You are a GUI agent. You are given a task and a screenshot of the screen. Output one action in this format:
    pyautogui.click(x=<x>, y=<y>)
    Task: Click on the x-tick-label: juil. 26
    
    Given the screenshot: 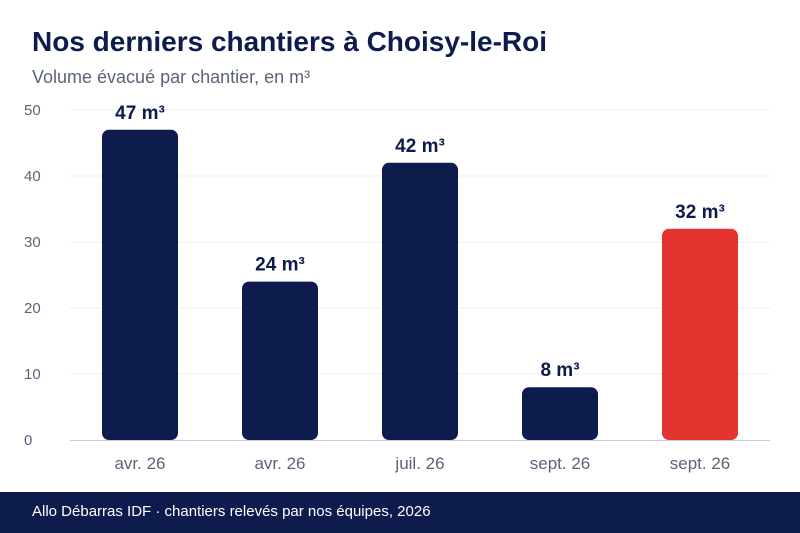 What is the action you would take?
    pyautogui.click(x=419, y=463)
    